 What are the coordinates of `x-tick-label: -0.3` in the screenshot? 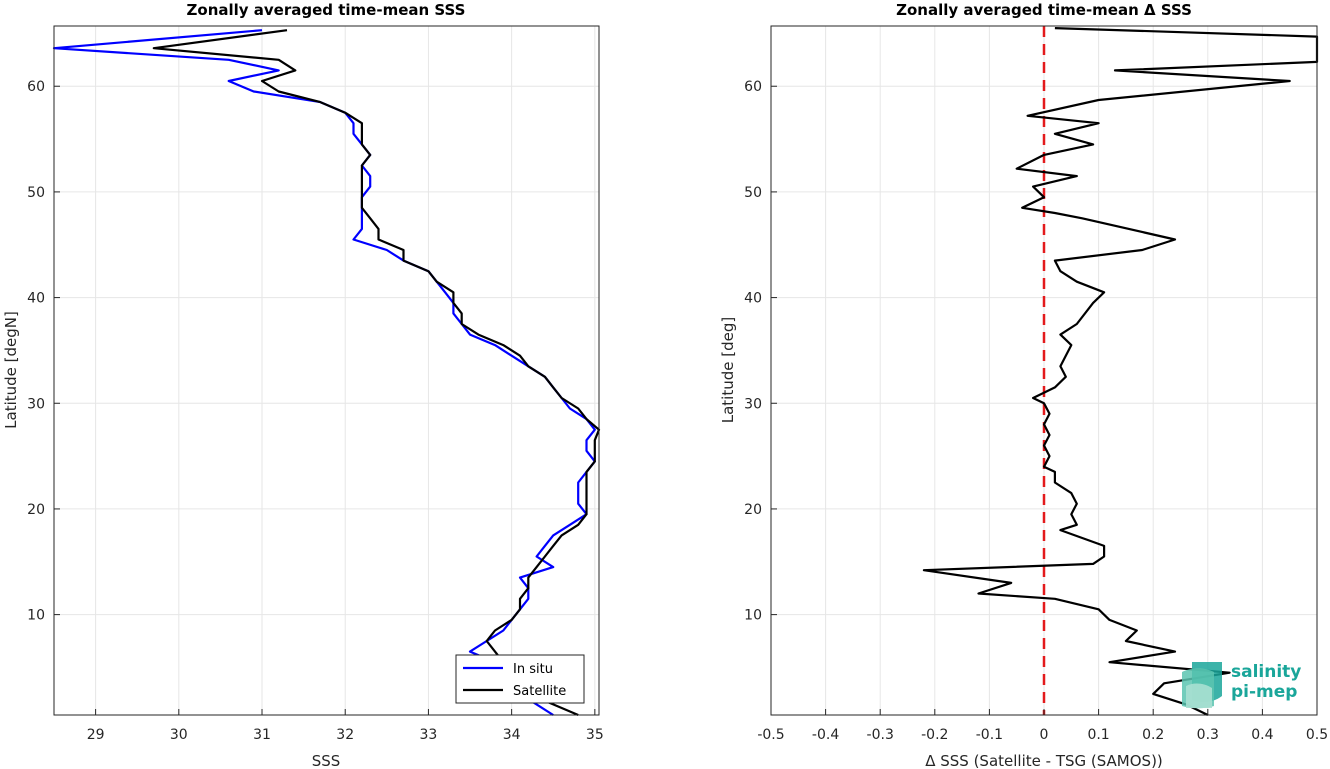 It's located at (880, 735).